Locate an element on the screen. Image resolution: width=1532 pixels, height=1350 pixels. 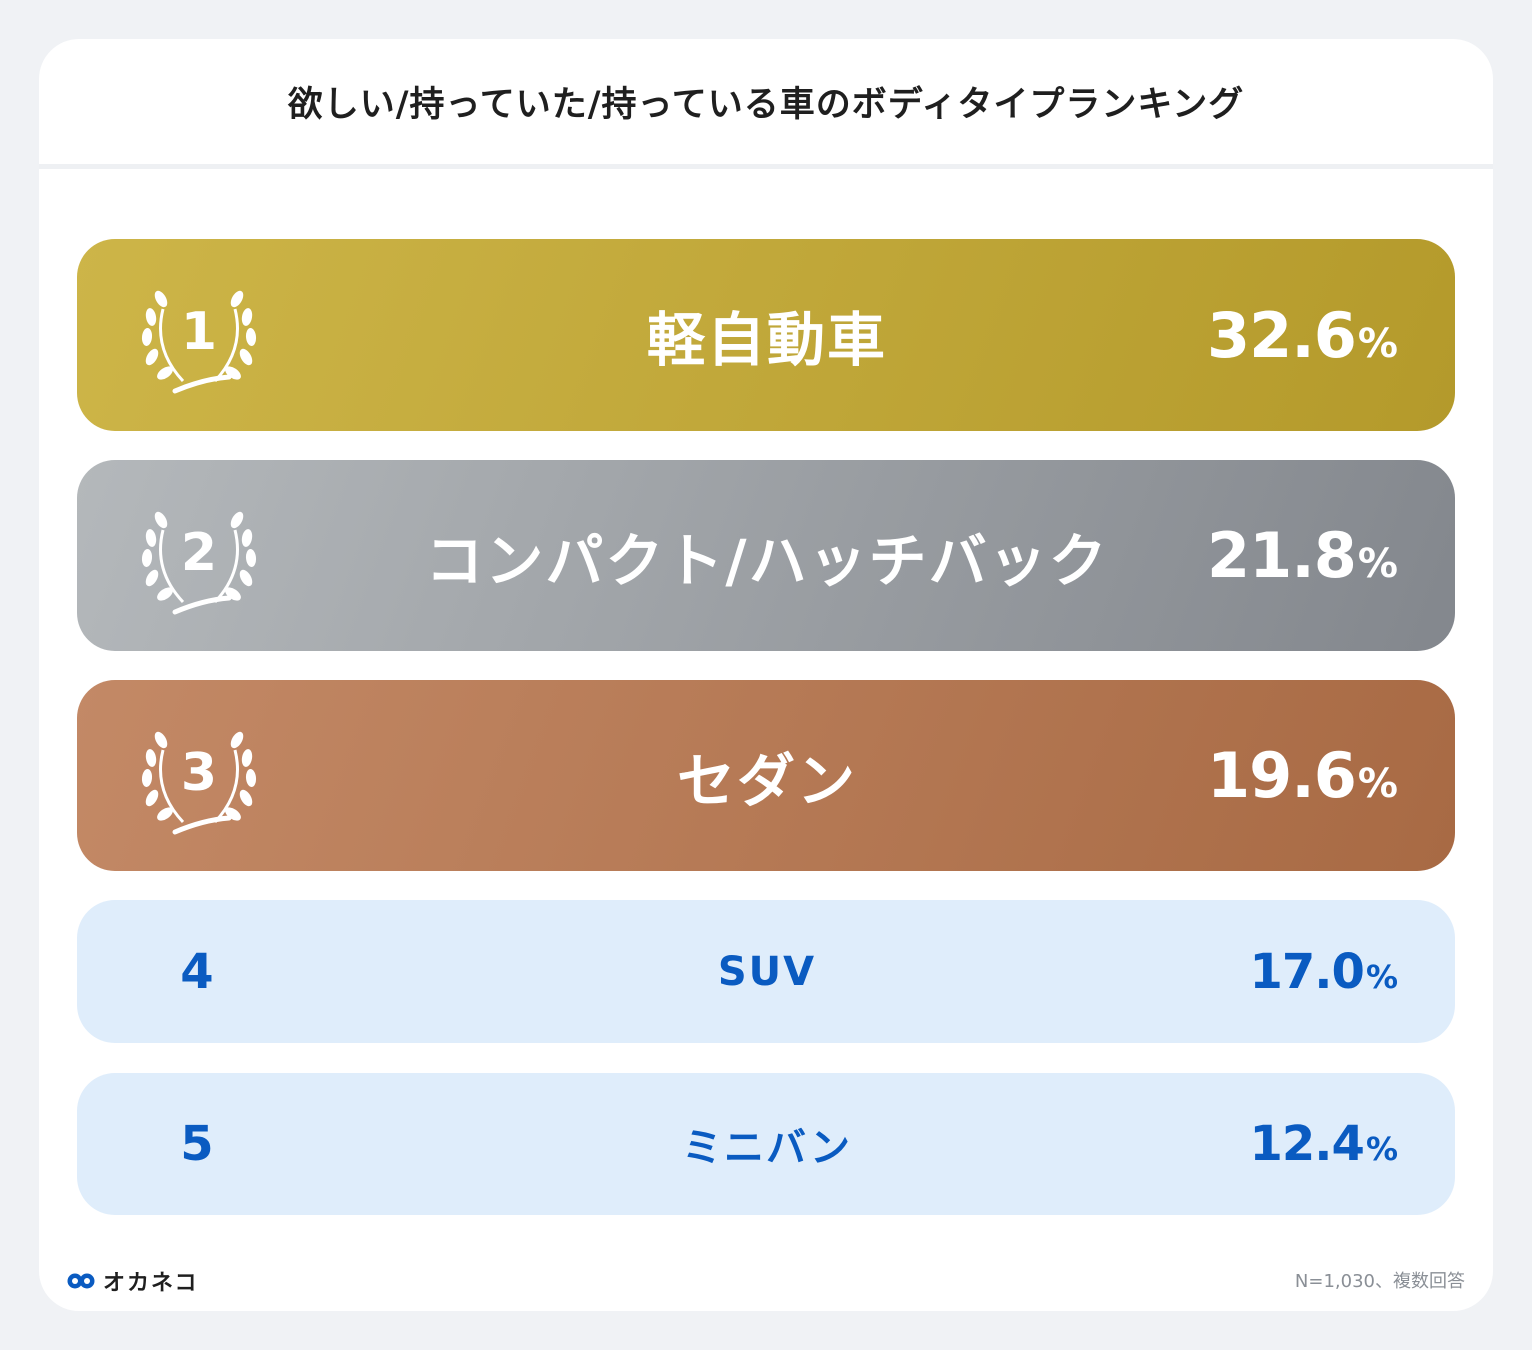
value-number: 19.6 is located at coordinates (1281, 775).